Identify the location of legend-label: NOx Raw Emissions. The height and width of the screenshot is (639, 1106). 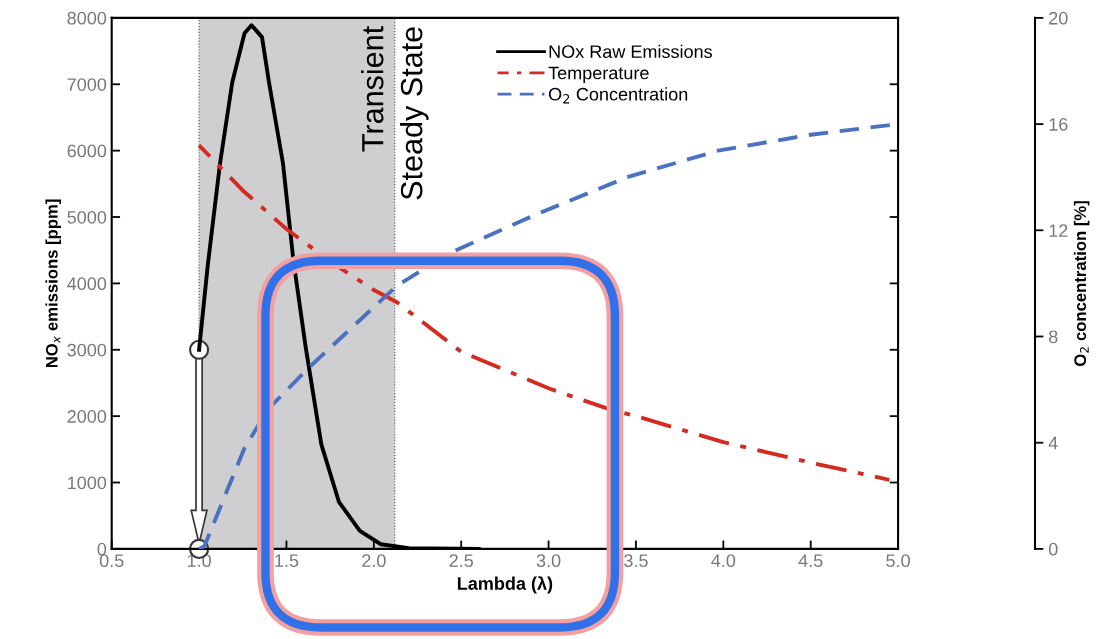
(630, 51).